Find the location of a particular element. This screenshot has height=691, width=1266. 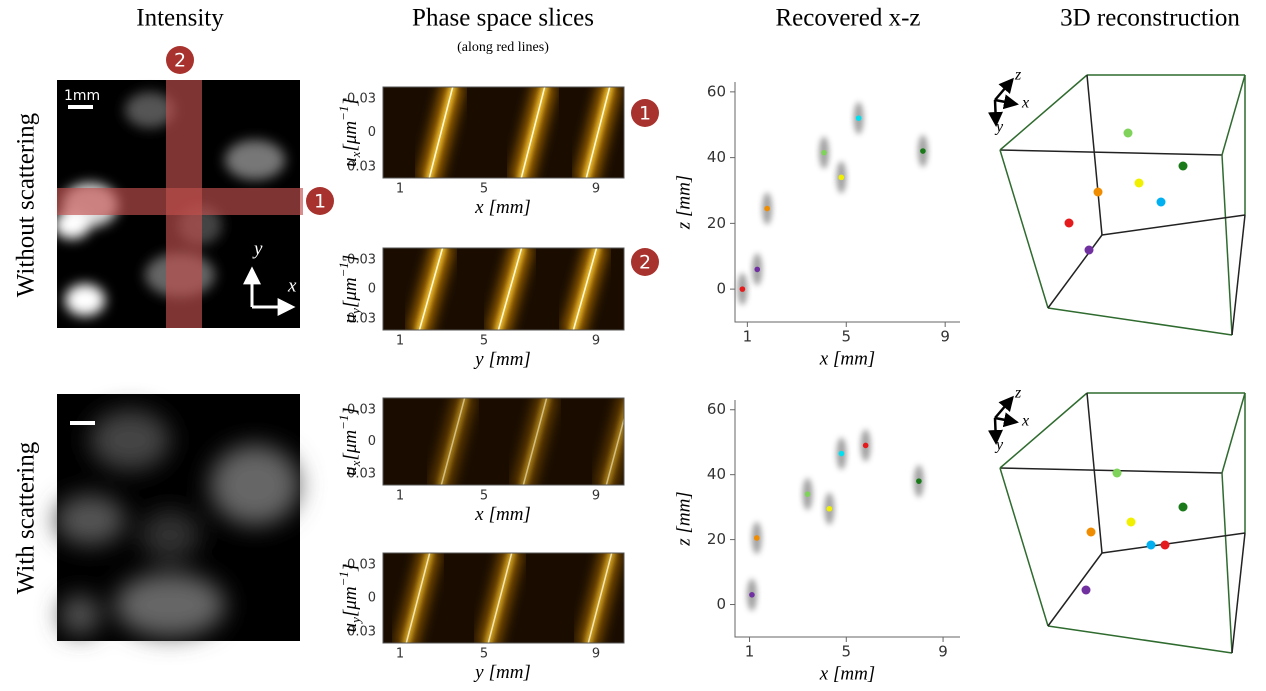

axis-var: x is located at coordinates (479, 514).